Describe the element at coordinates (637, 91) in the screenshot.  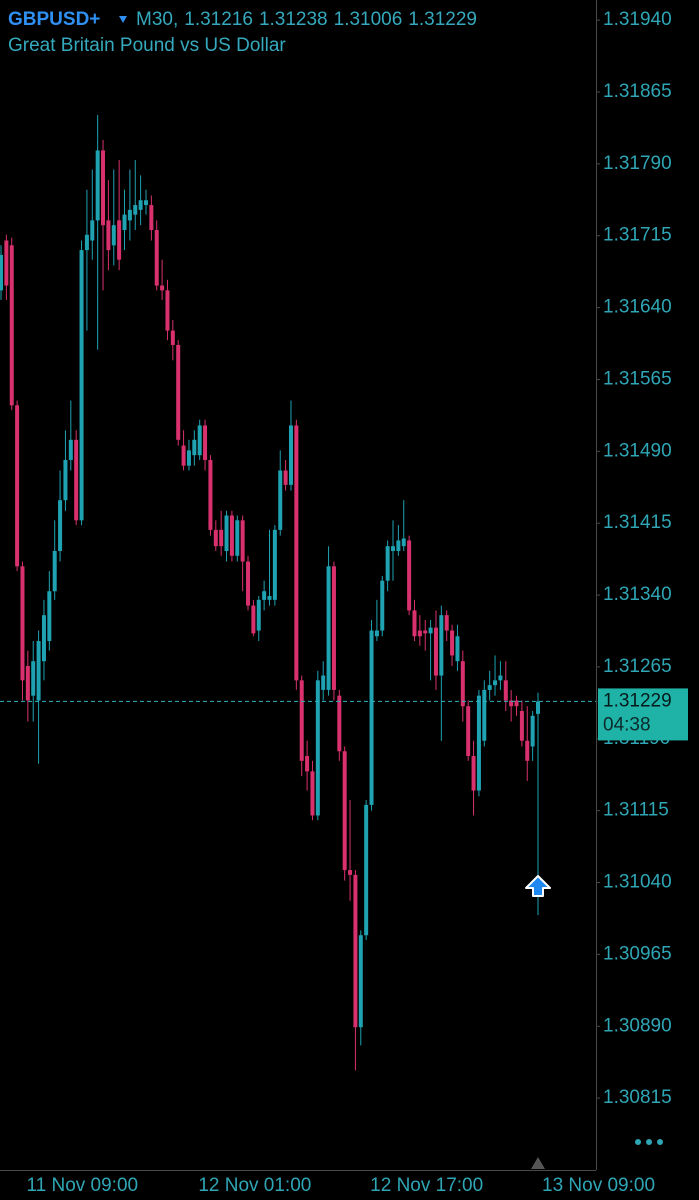
I see `y-tick-label: 1.31865` at that location.